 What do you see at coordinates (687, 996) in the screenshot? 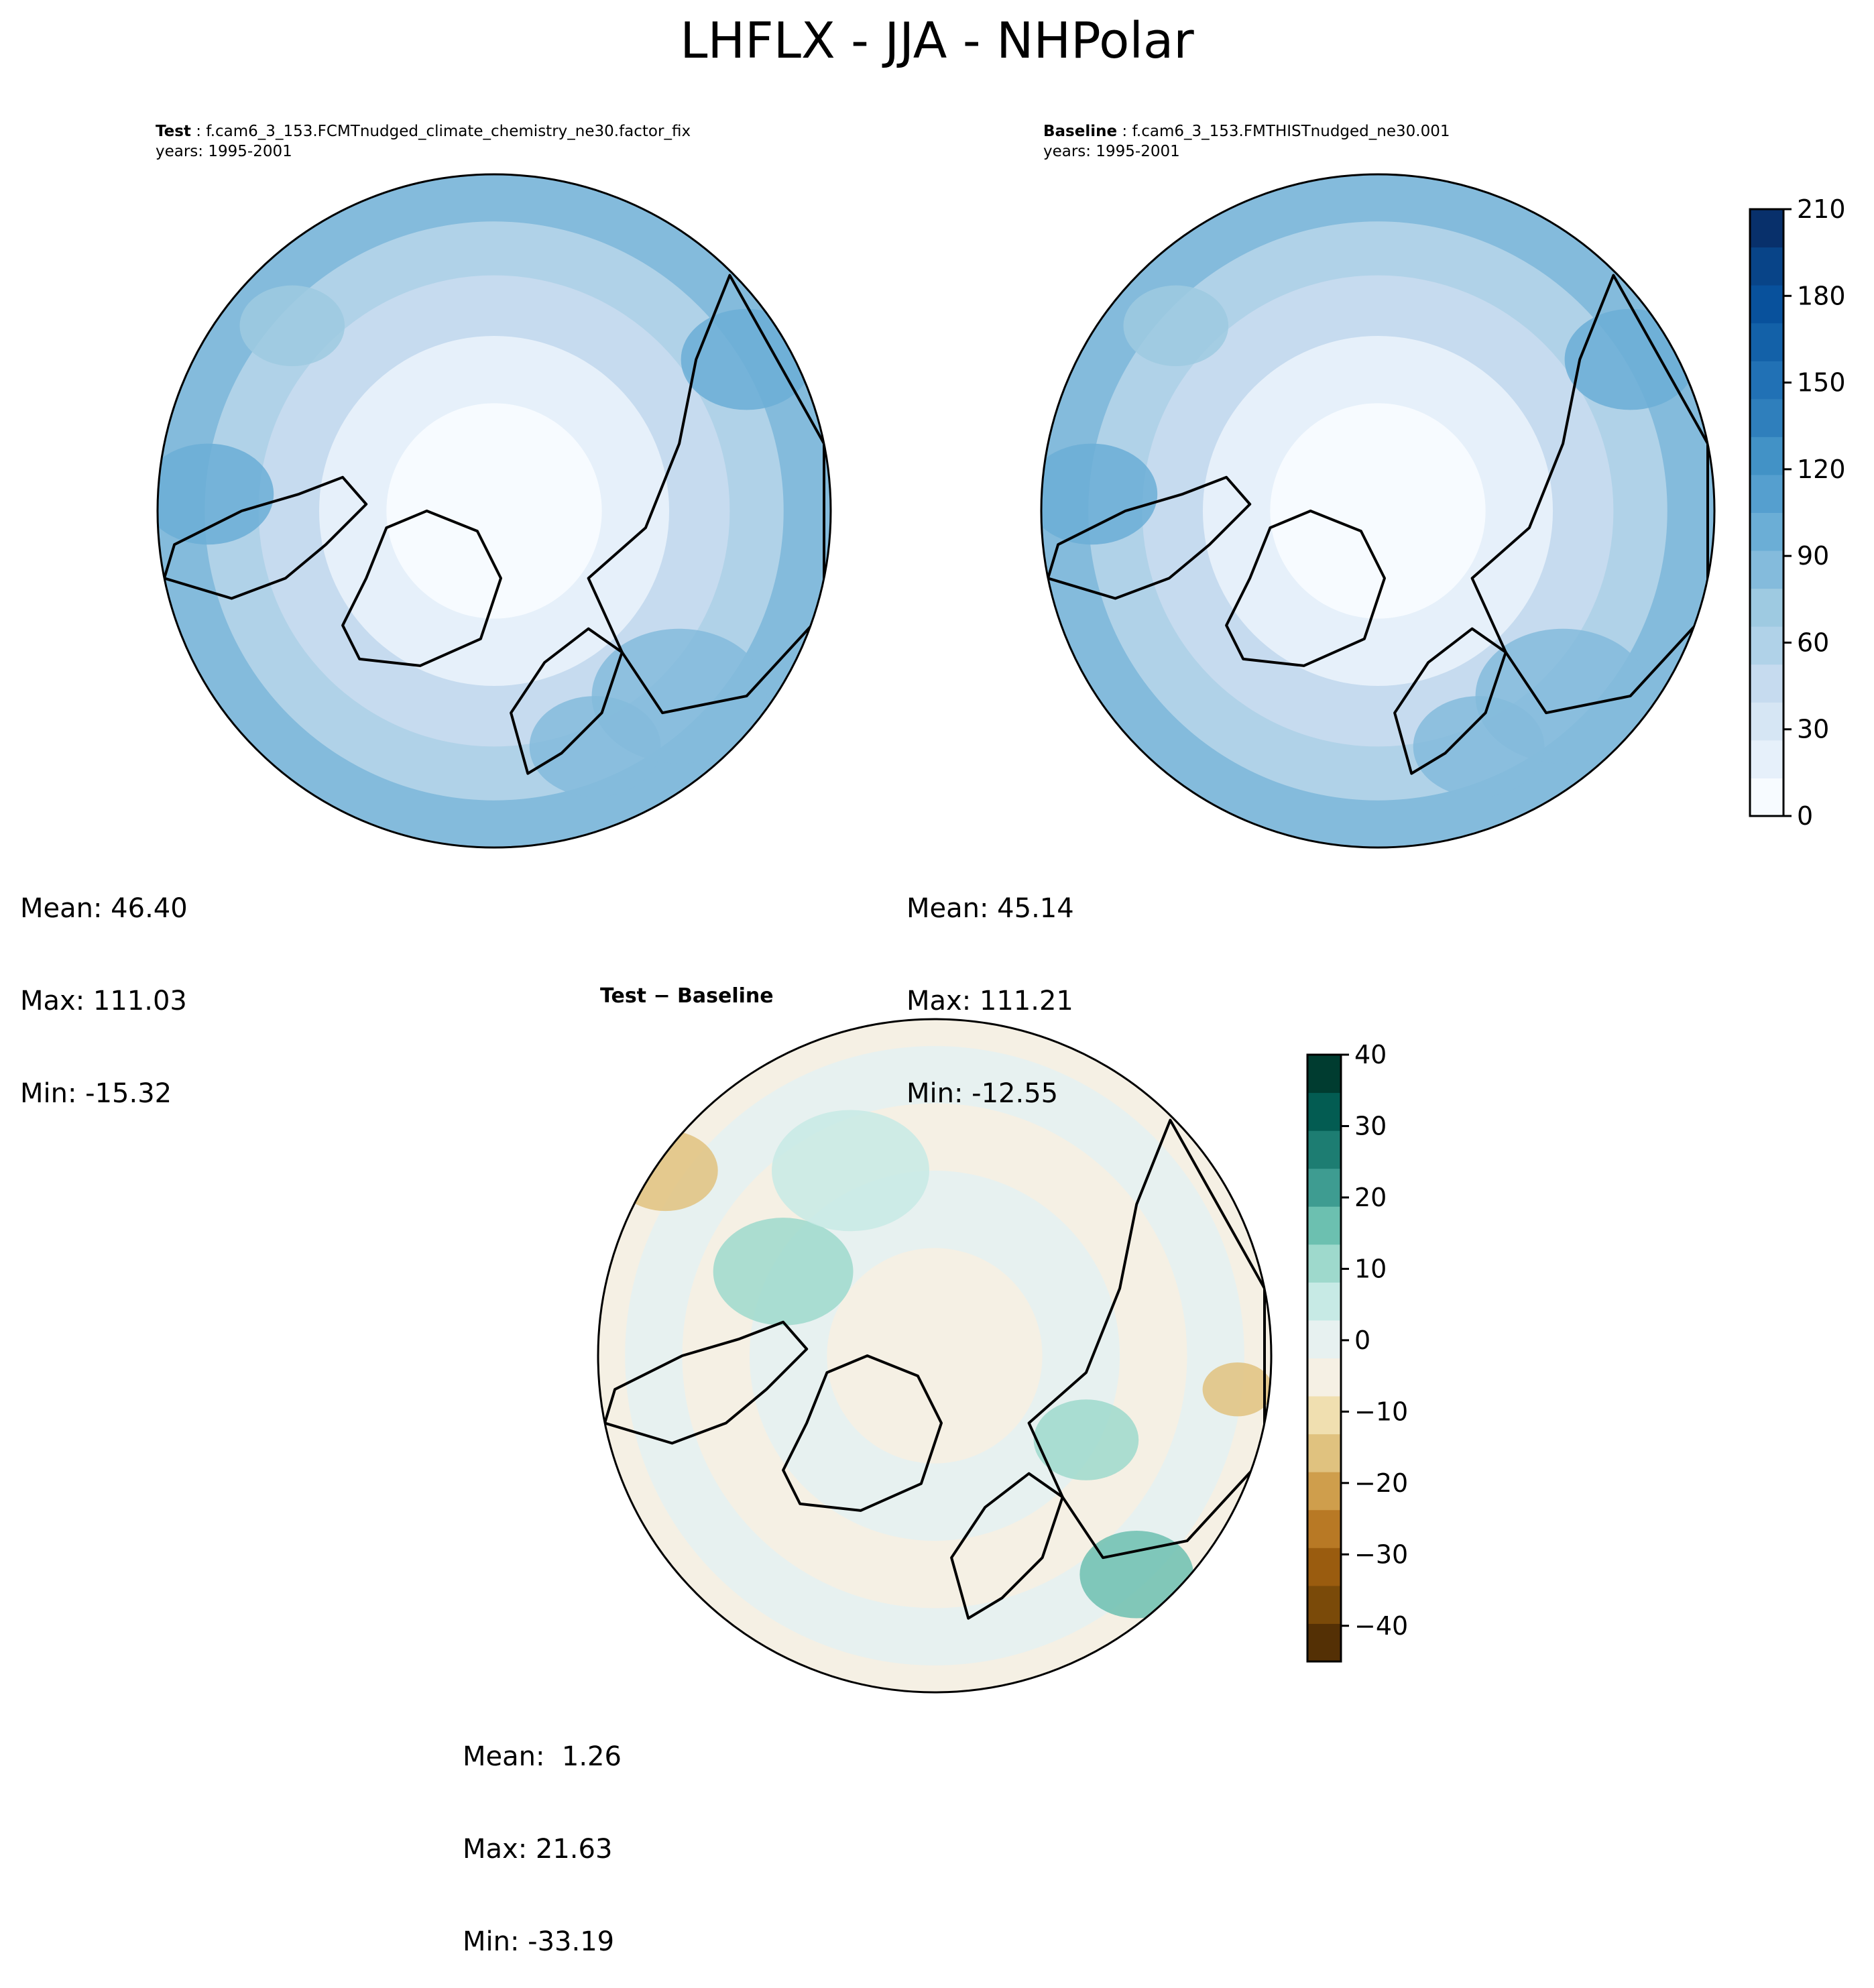
I see `diff-title: Test − Baseline` at bounding box center [687, 996].